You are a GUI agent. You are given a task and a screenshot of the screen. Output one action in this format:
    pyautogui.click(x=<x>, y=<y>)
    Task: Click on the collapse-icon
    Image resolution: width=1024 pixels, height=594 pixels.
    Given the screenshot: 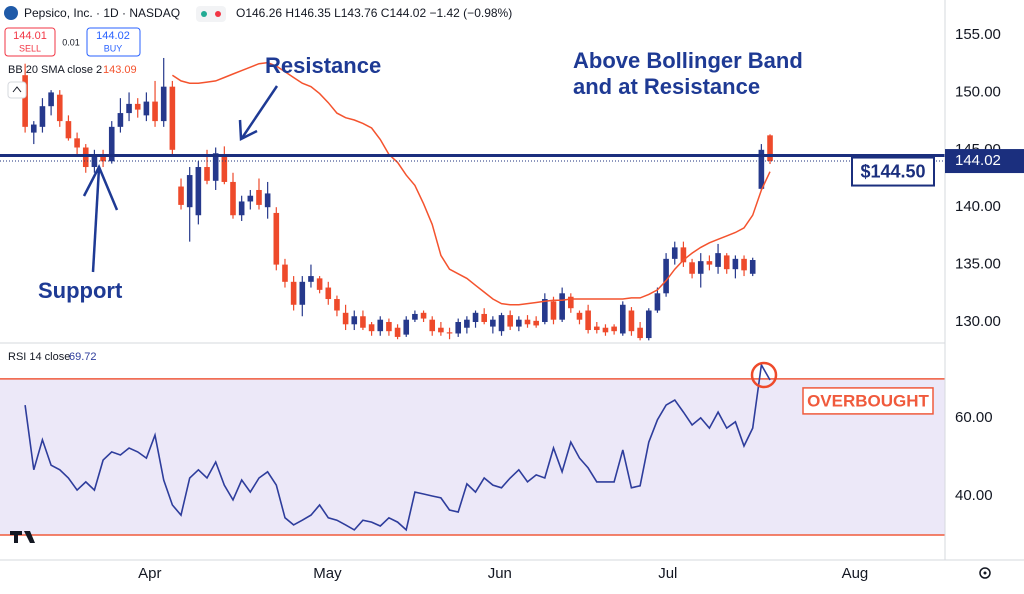 What is the action you would take?
    pyautogui.click(x=17, y=89)
    